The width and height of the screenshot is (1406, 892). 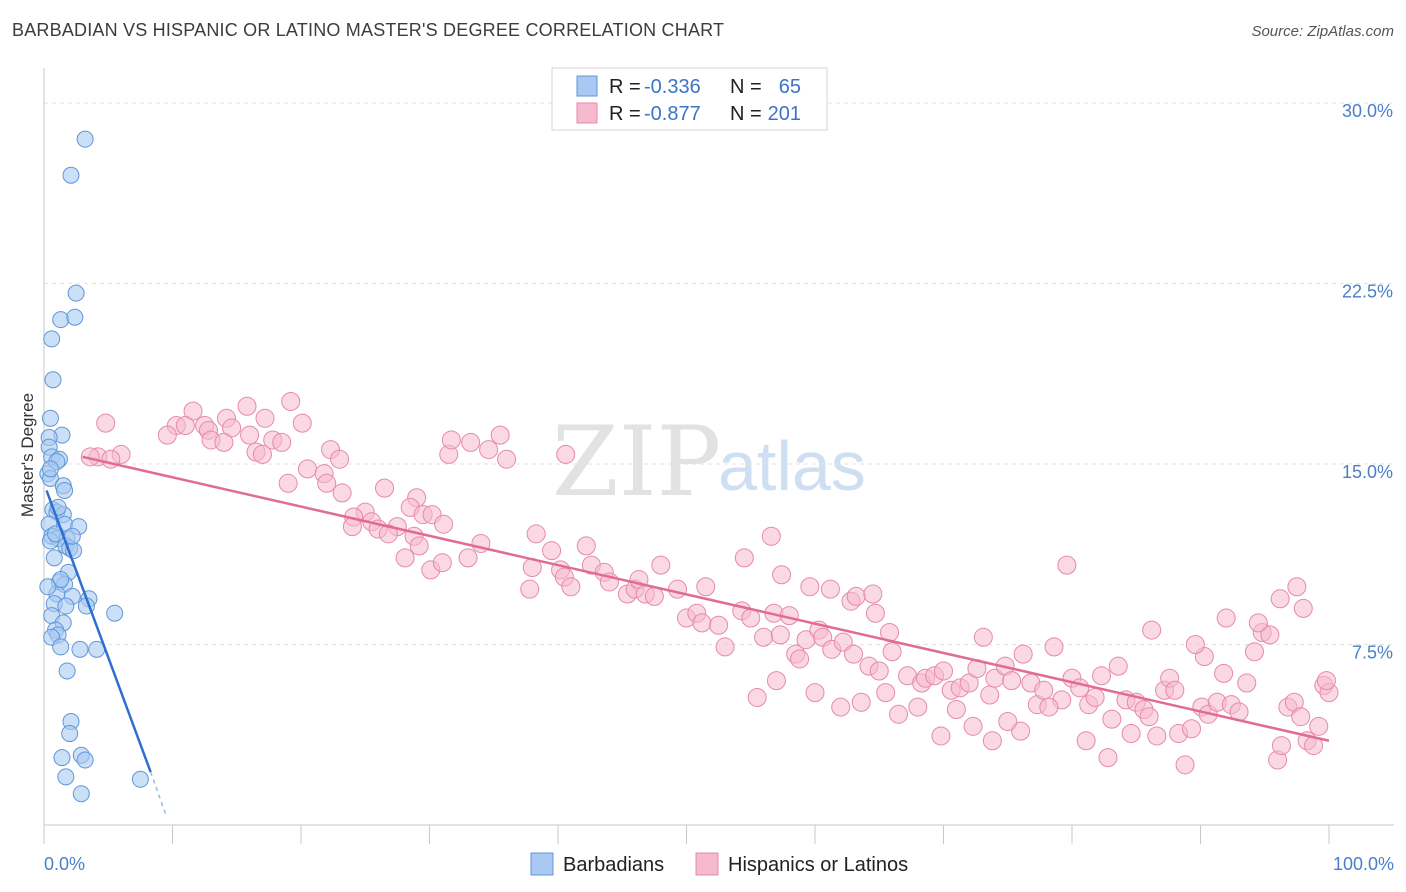 I want to click on y-axis-label: Master's Degree, so click(x=27, y=455).